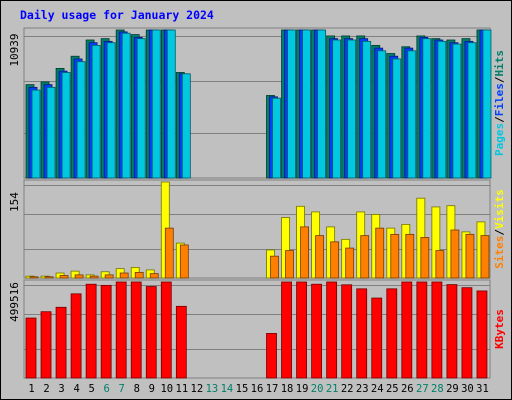  I want to click on x-tick-label-day-9: 9, so click(152, 389).